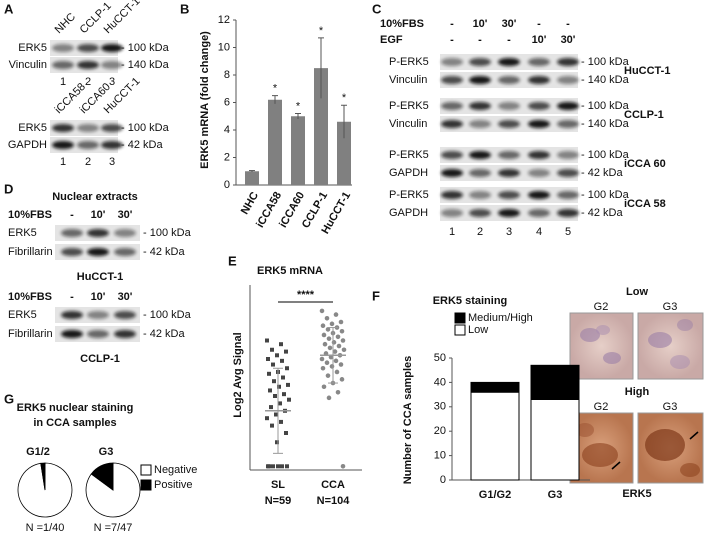 This screenshot has height=536, width=709. Describe the element at coordinates (102, 476) in the screenshot. I see `pie-slice` at that location.